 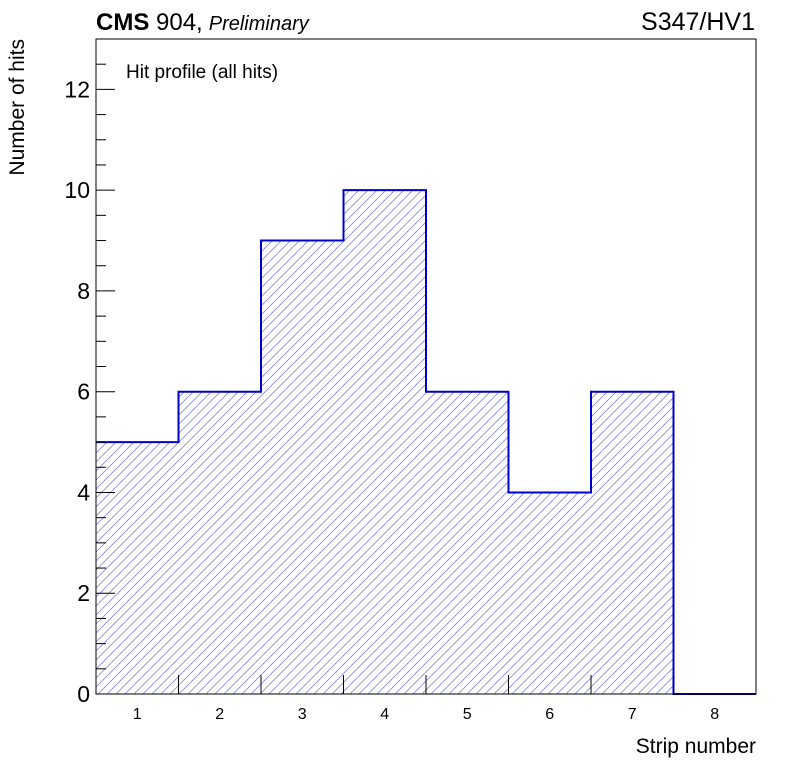 I want to click on x-tick-label: 8, so click(x=714, y=714).